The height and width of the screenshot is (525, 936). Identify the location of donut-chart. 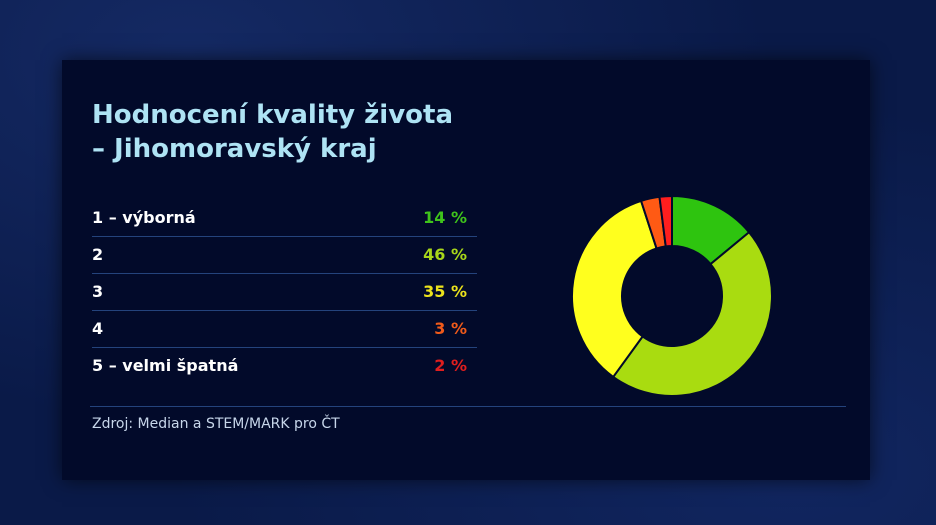
(672, 295).